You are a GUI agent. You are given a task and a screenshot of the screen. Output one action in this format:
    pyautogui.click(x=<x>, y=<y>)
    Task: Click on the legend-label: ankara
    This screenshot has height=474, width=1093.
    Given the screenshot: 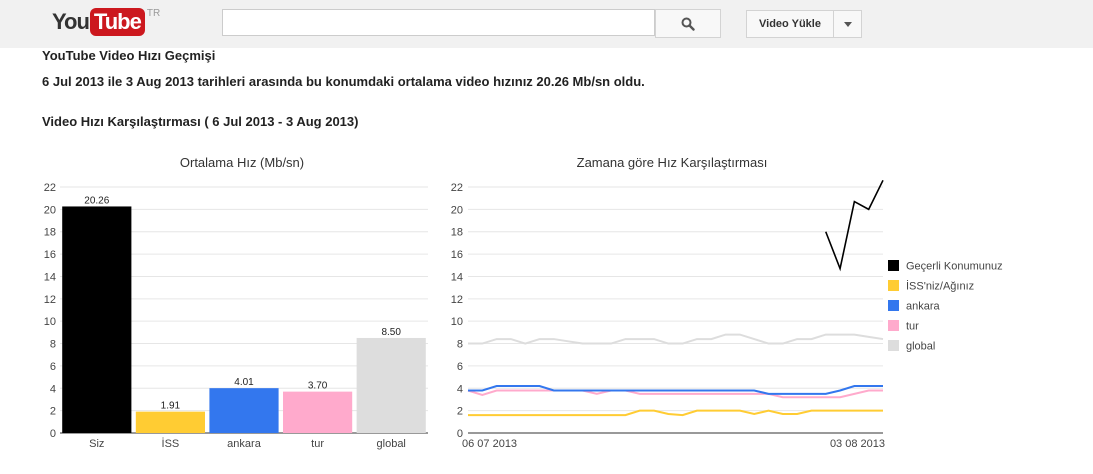 What is the action you would take?
    pyautogui.click(x=923, y=307)
    